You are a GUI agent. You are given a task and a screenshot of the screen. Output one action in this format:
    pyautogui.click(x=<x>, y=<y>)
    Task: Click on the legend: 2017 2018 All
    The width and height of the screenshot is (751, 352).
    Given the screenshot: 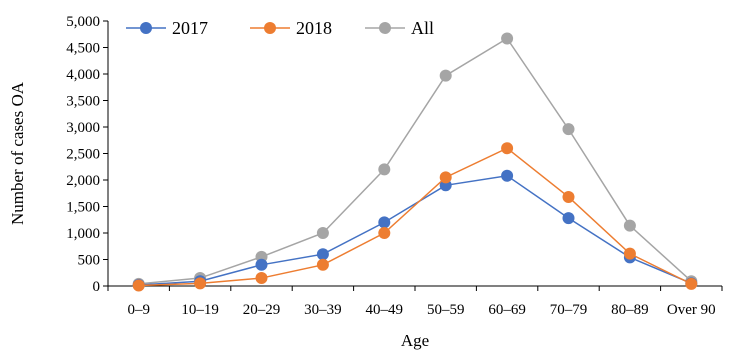 What is the action you would take?
    pyautogui.click(x=280, y=28)
    